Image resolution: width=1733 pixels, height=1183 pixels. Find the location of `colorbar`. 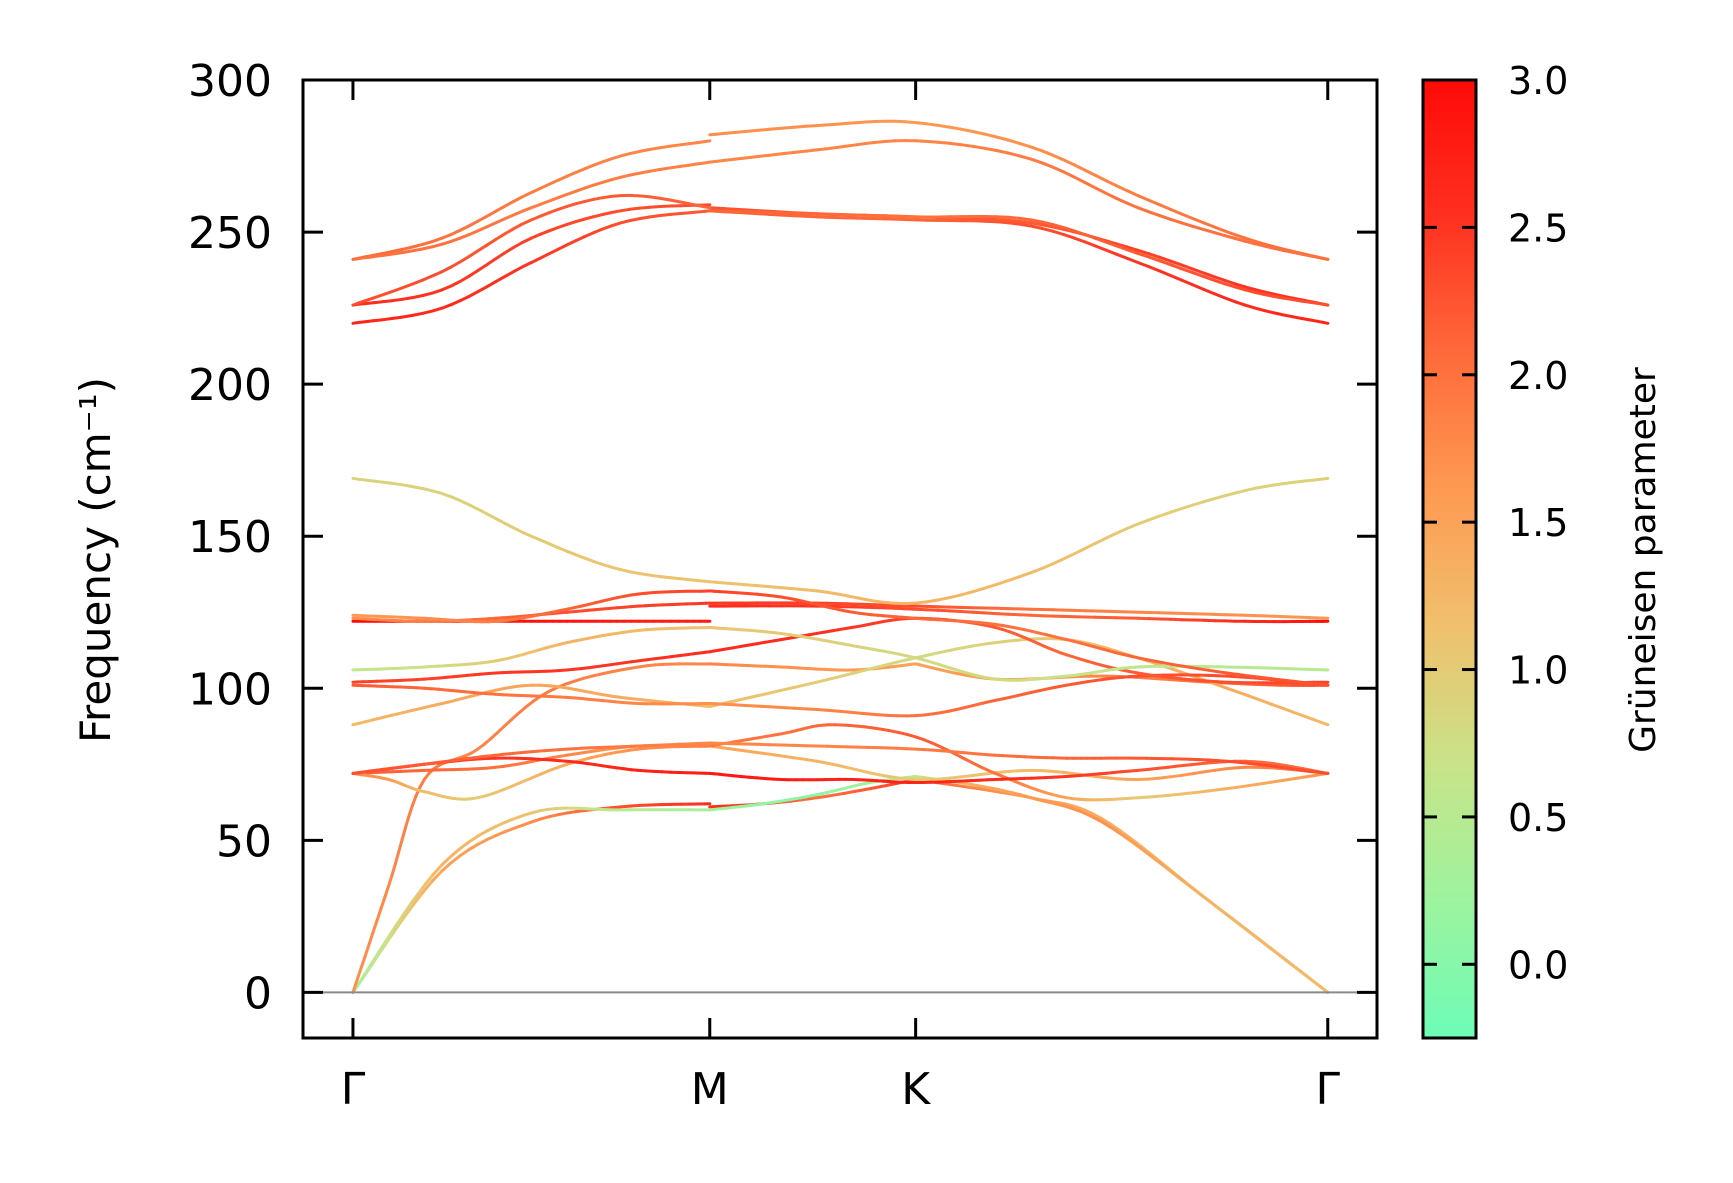

colorbar is located at coordinates (1449, 559).